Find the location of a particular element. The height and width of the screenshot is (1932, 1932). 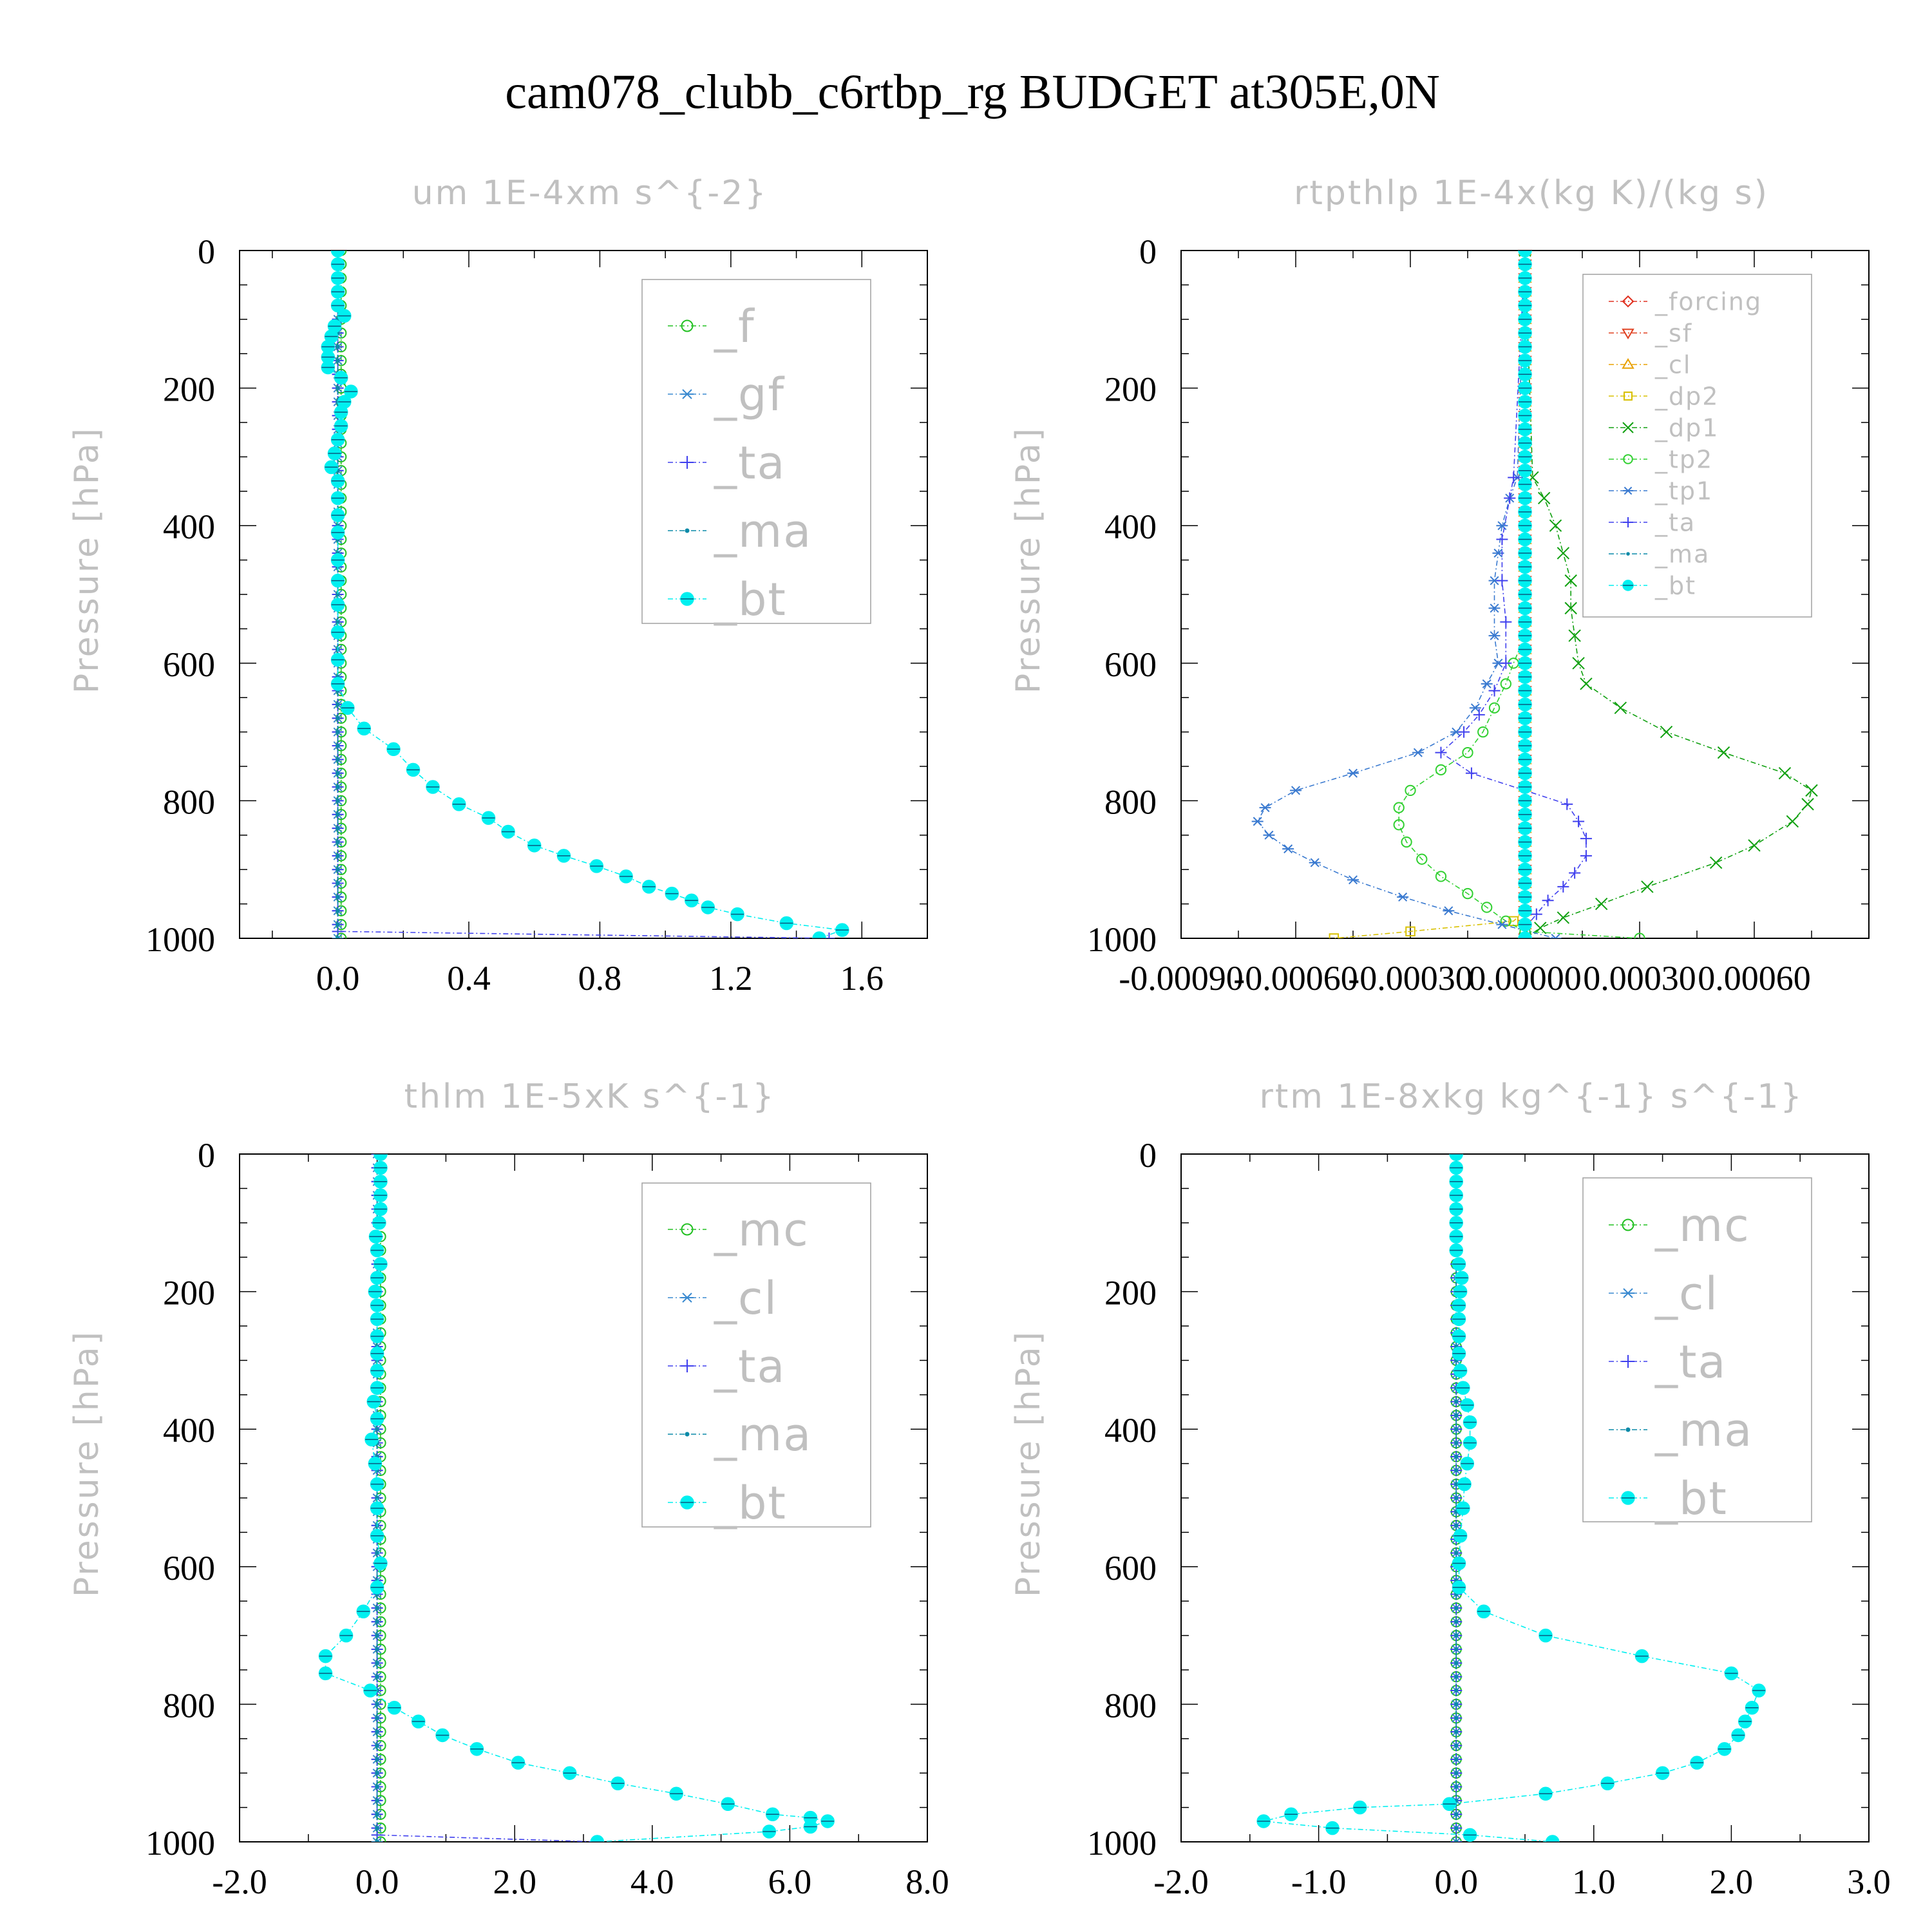

y-tick-label: 800 is located at coordinates (1130, 802).